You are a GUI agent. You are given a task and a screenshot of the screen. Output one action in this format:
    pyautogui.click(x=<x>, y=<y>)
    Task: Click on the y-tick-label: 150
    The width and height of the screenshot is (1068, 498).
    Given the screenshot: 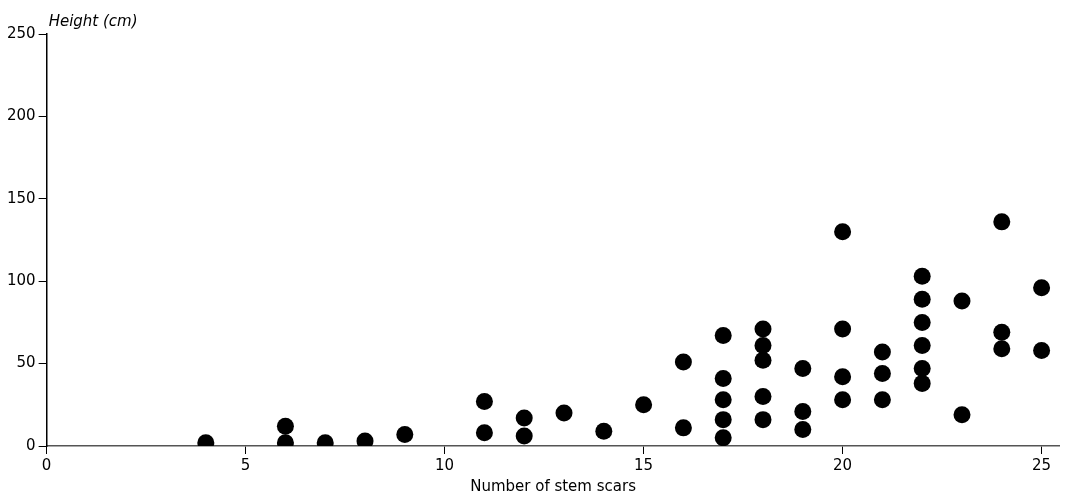 What is the action you would take?
    pyautogui.click(x=21, y=197)
    